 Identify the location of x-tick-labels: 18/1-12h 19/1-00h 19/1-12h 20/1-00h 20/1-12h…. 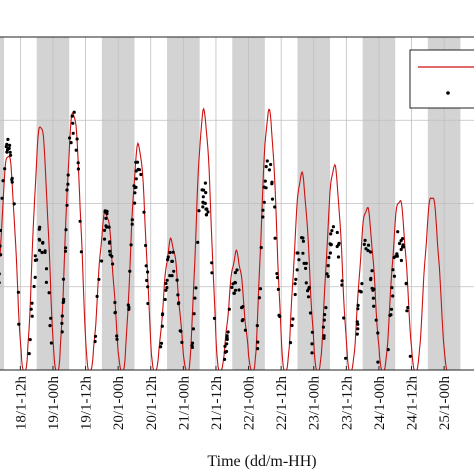
(233, 403).